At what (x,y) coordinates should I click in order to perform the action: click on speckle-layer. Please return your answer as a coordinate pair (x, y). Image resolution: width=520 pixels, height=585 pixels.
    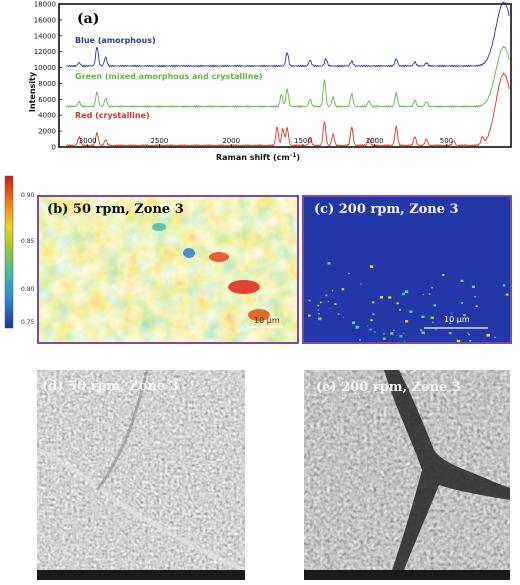
    Looking at the image, I should click on (408, 302).